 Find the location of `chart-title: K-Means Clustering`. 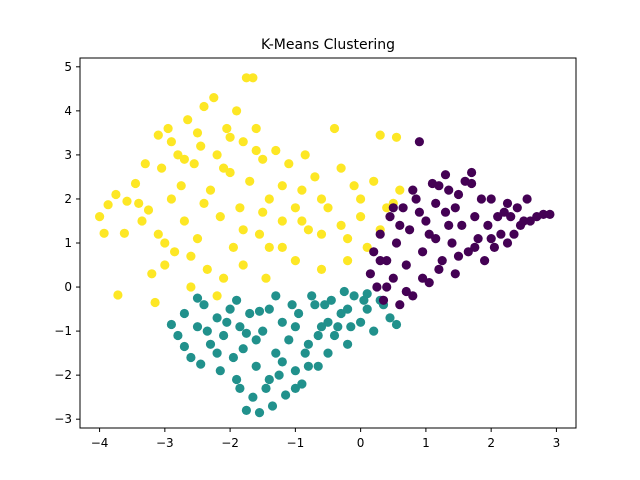

chart-title: K-Means Clustering is located at coordinates (328, 45).